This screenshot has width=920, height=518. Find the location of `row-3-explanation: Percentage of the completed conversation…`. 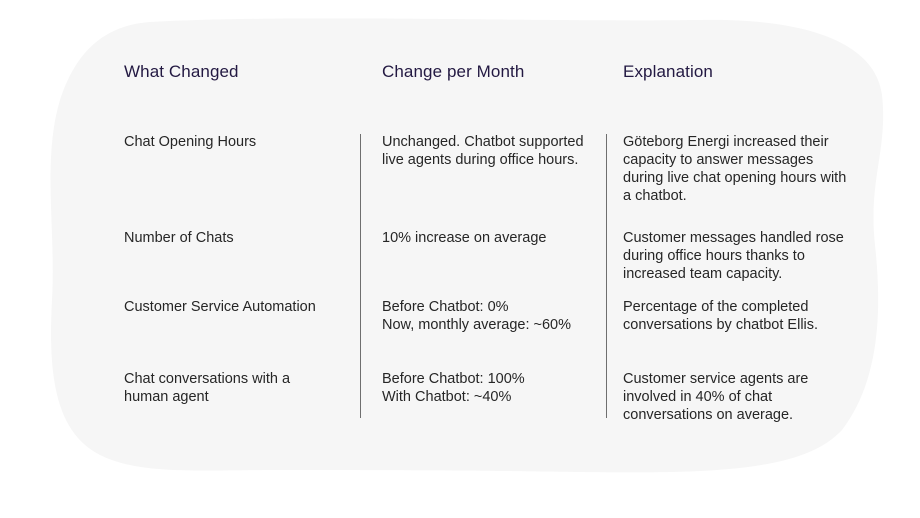

row-3-explanation: Percentage of the completed conversation… is located at coordinates (721, 316).